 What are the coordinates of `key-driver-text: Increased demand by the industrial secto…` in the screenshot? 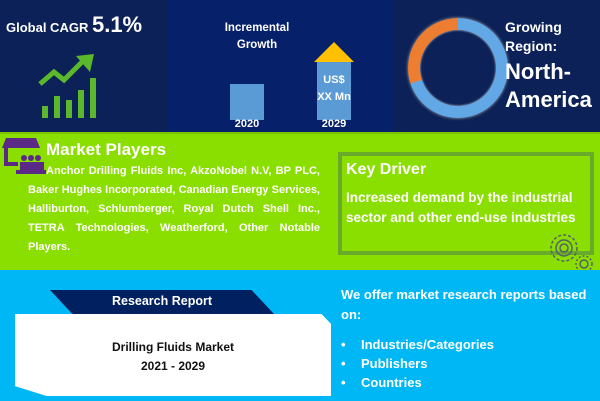 It's located at (461, 207).